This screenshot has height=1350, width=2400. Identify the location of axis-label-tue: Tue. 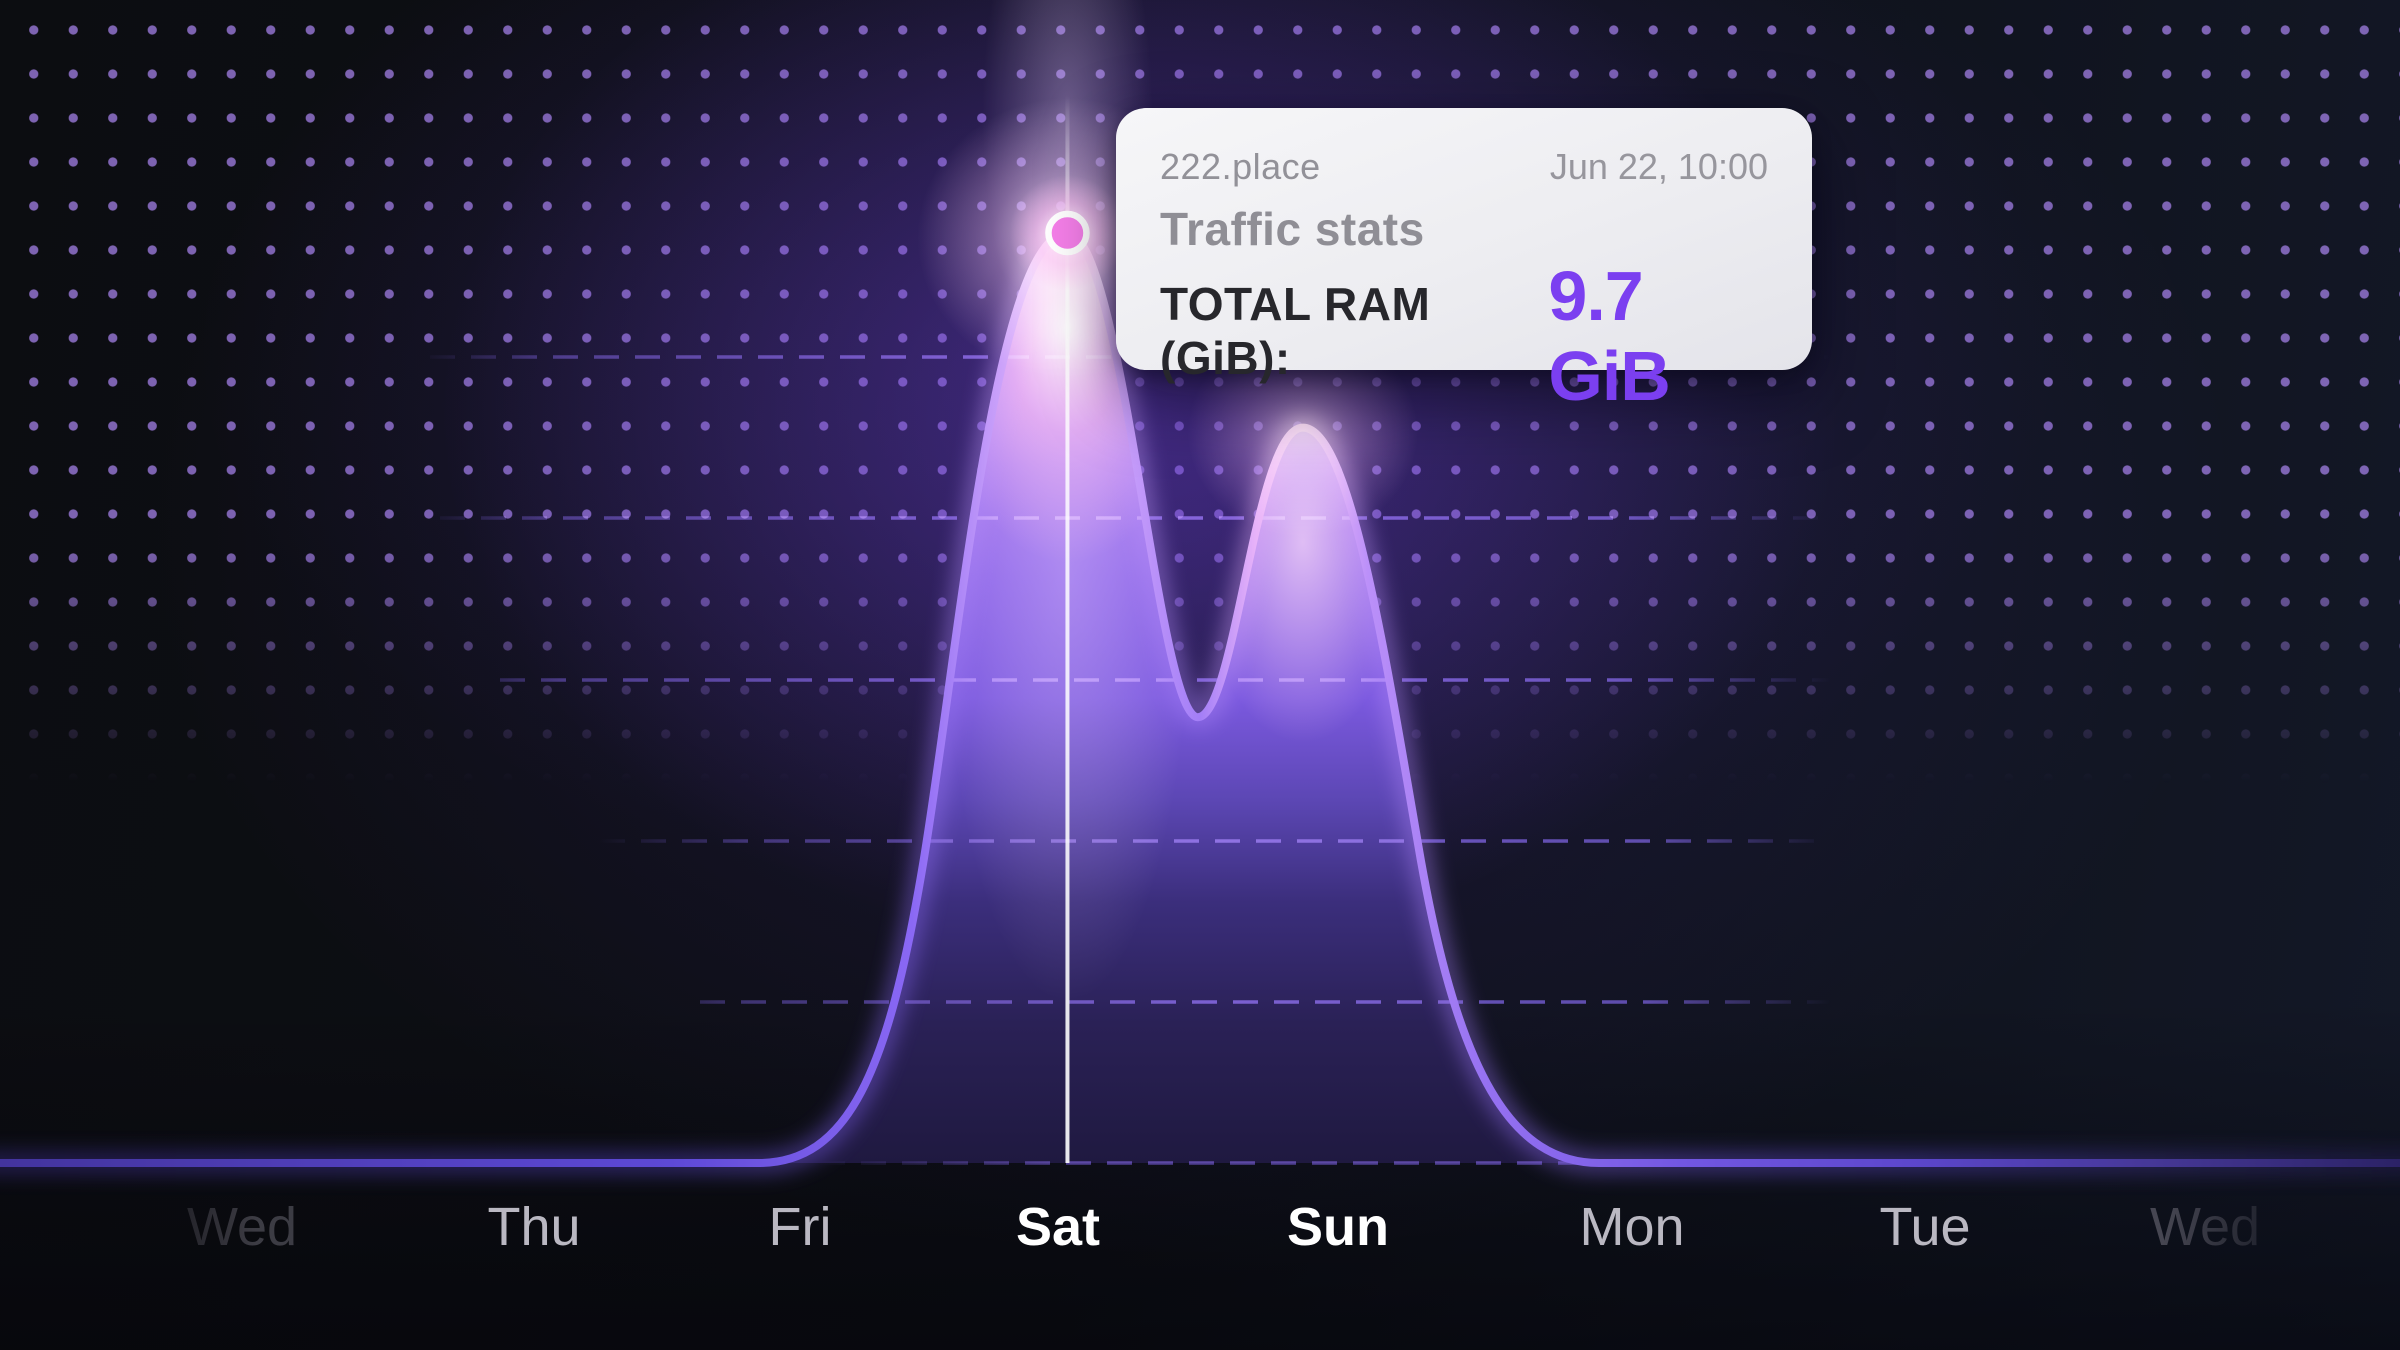
(1925, 1227).